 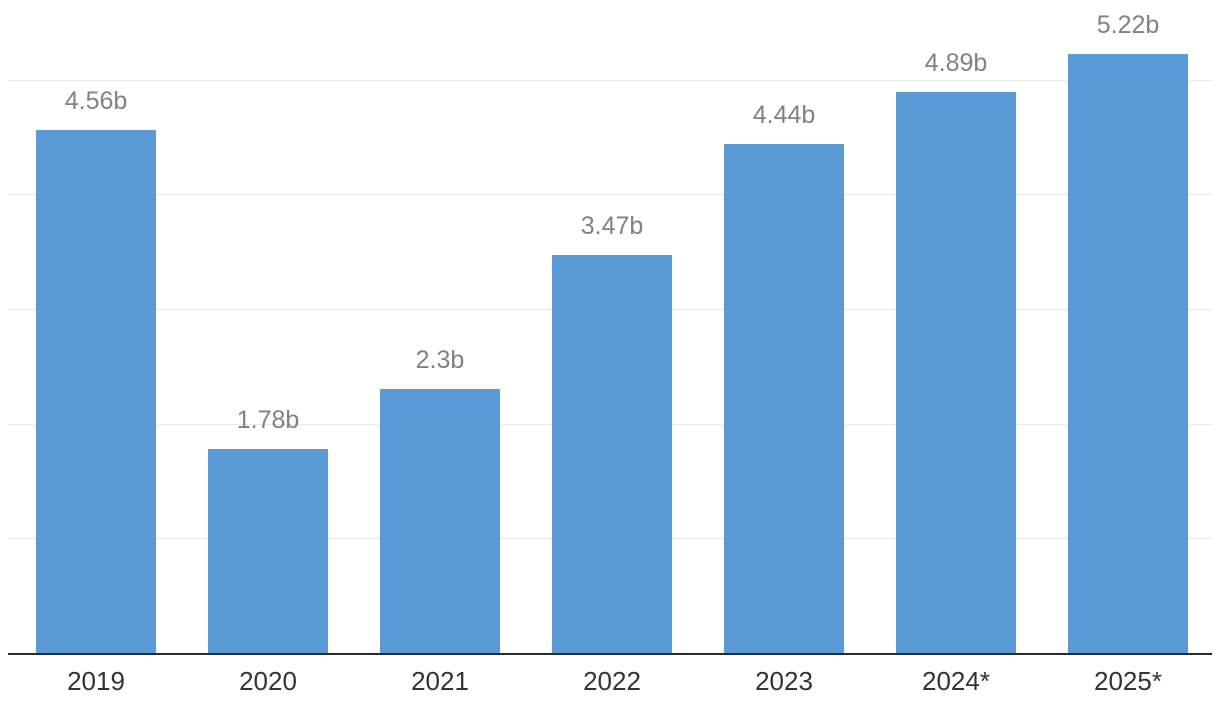 I want to click on value-label-2024: 4.89b, so click(x=956, y=63).